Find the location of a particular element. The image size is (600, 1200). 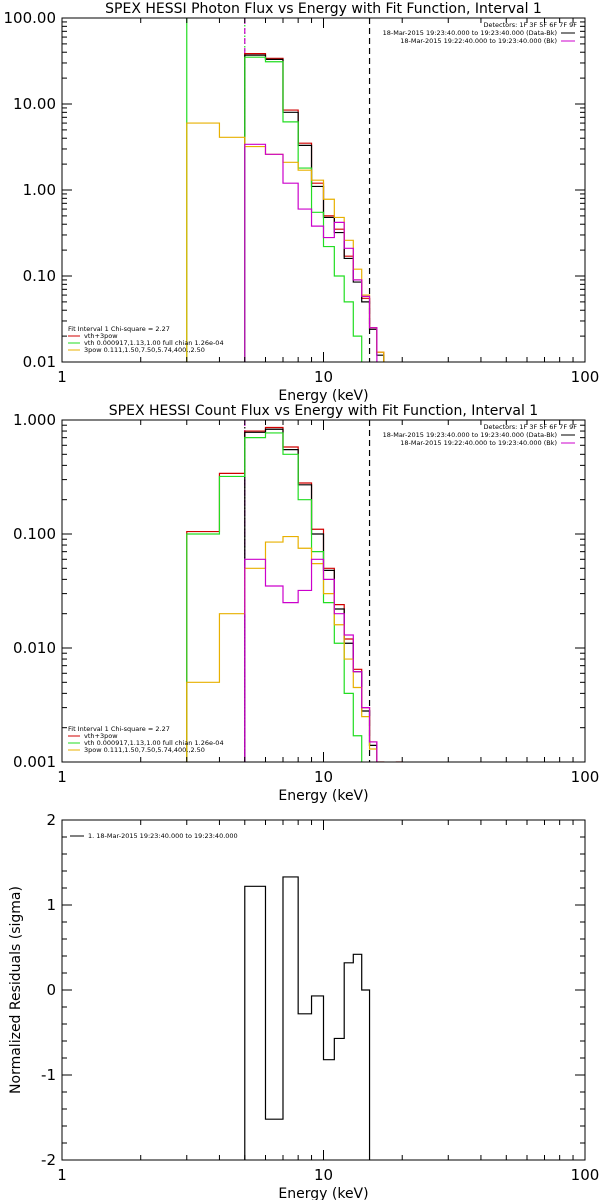

y-tick-label: 0.010 is located at coordinates (34, 648).